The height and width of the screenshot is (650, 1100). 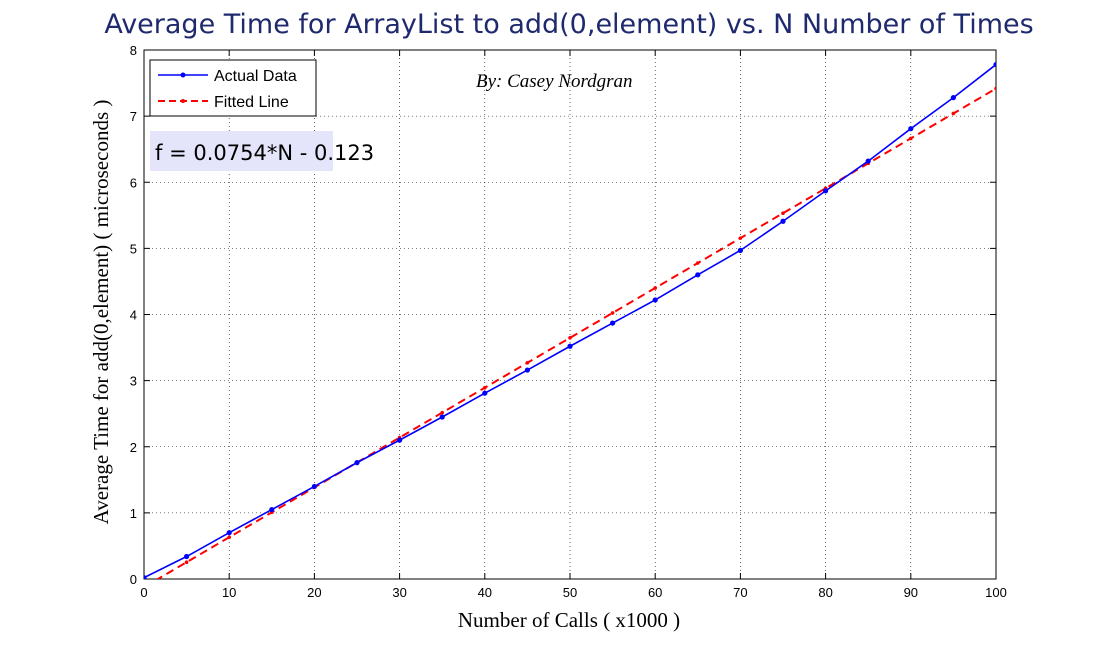 I want to click on x-tick-label: 40, so click(x=485, y=592).